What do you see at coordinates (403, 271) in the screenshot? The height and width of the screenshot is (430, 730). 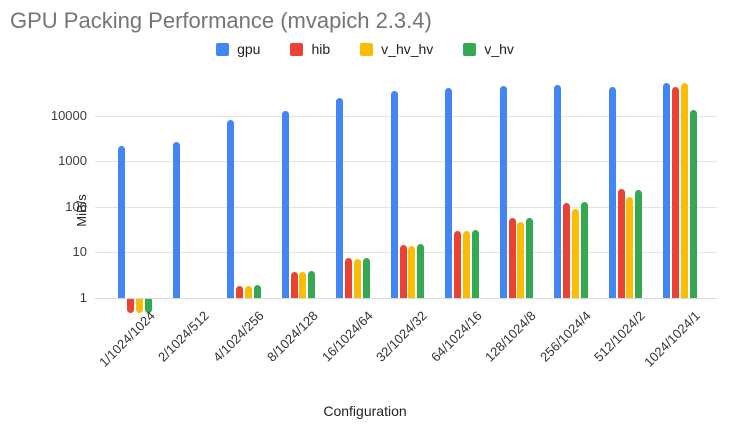 I see `bar-hib-32/1024/32` at bounding box center [403, 271].